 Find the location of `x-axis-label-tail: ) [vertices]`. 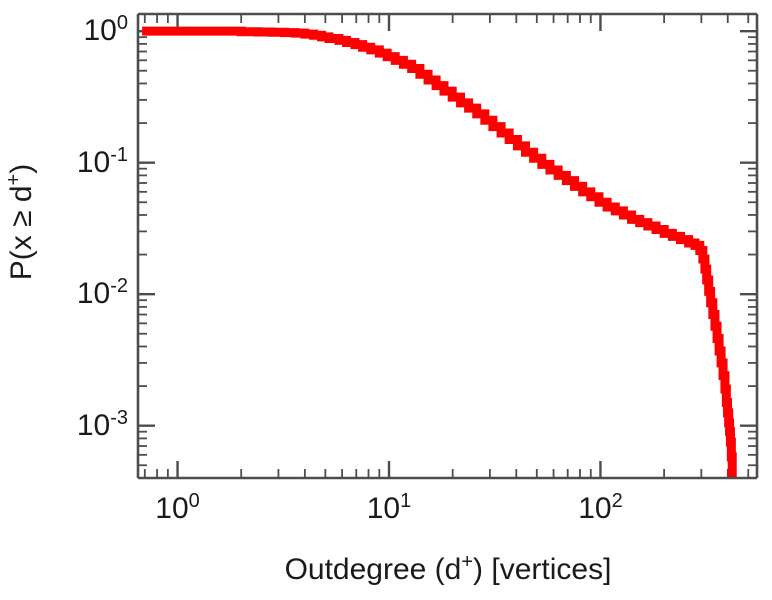

x-axis-label-tail: ) [vertices] is located at coordinates (542, 569).